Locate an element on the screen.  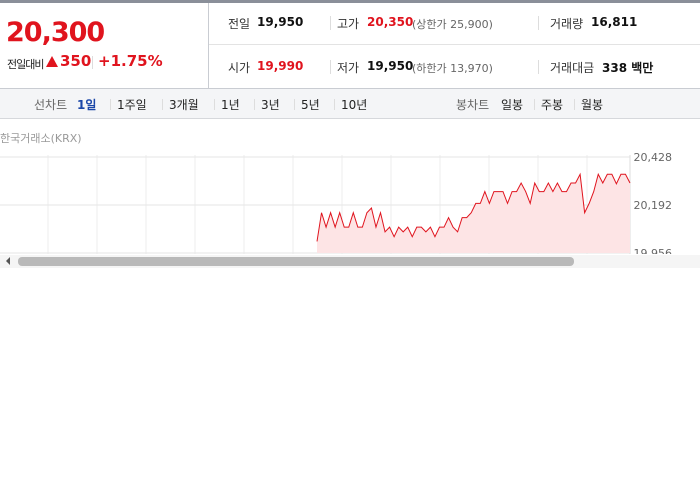
period-tab: 월봉 is located at coordinates (592, 105).